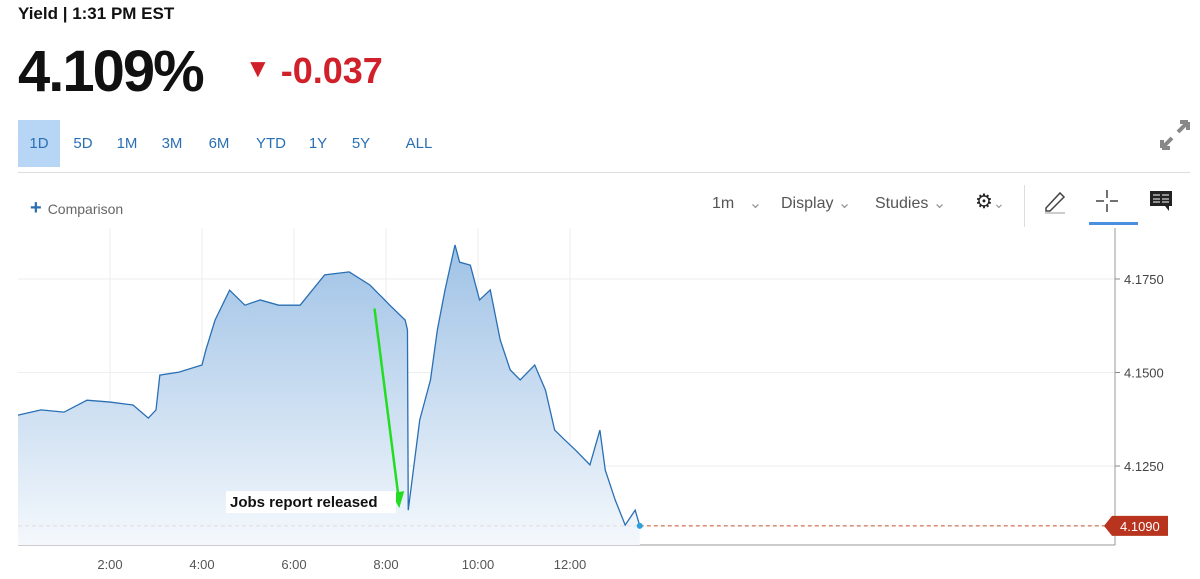 This screenshot has width=1200, height=579. I want to click on x-tick-label: 12:00, so click(570, 564).